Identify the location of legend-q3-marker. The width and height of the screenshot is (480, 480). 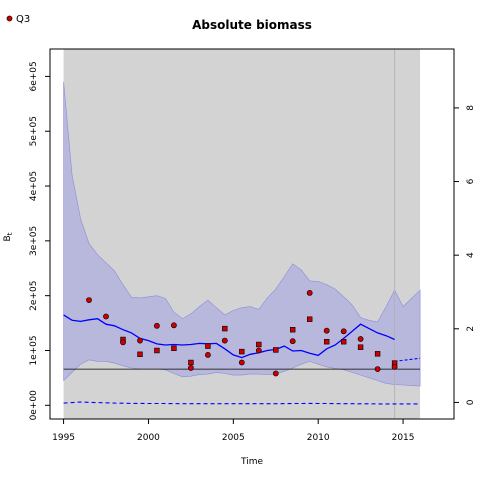
(9, 18).